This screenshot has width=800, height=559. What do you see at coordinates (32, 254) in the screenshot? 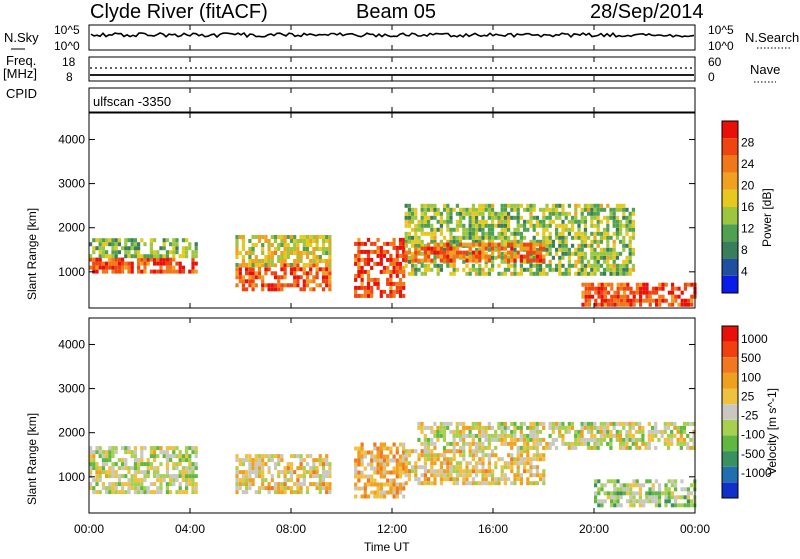
I see `power-ylabel: Slant Range [km]` at bounding box center [32, 254].